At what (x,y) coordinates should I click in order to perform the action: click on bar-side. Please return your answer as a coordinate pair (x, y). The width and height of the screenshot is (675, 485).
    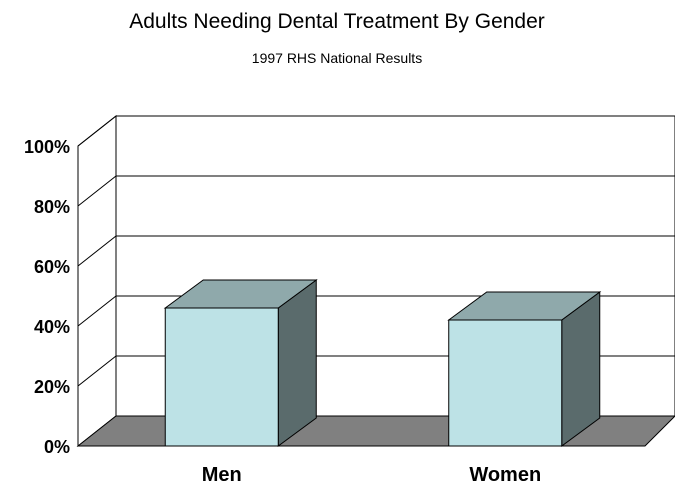
    Looking at the image, I should click on (297, 363).